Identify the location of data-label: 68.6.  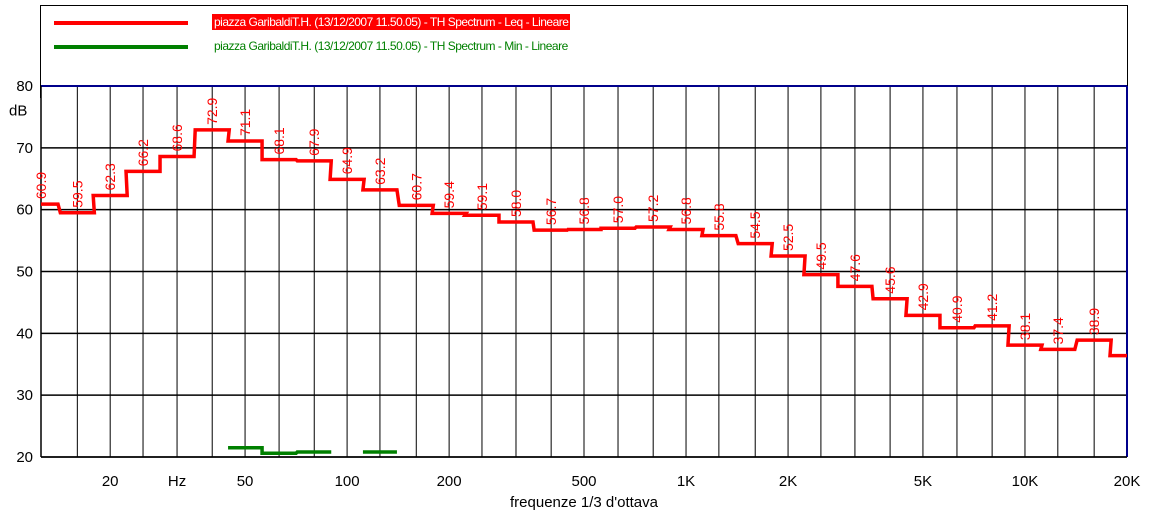
(177, 137).